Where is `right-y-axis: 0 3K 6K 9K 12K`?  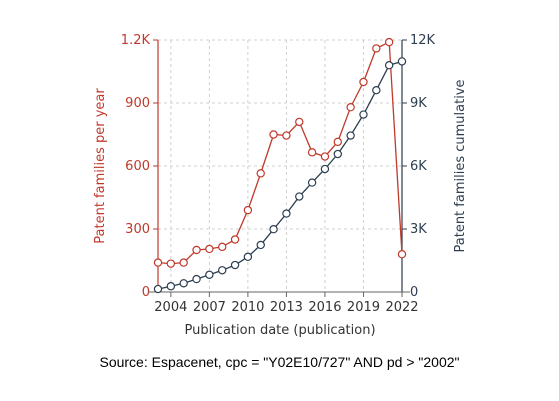
right-y-axis: 0 3K 6K 9K 12K is located at coordinates (418, 166).